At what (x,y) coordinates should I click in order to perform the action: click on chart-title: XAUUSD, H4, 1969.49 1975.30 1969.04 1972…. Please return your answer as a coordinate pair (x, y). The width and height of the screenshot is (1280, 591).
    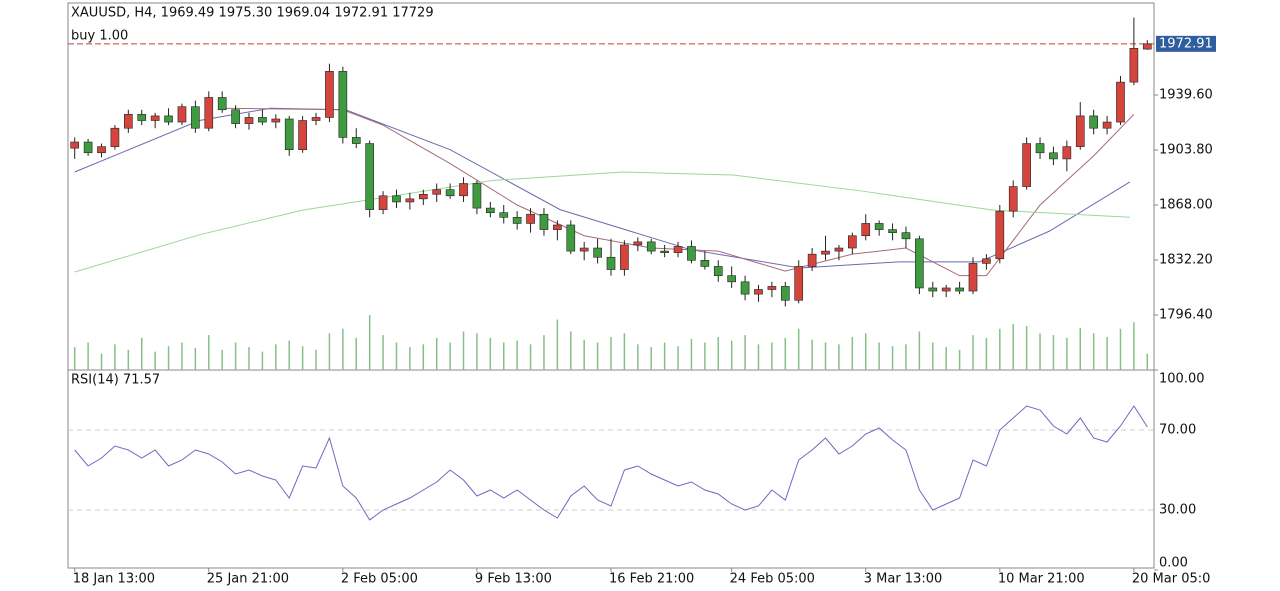
    Looking at the image, I should click on (252, 13).